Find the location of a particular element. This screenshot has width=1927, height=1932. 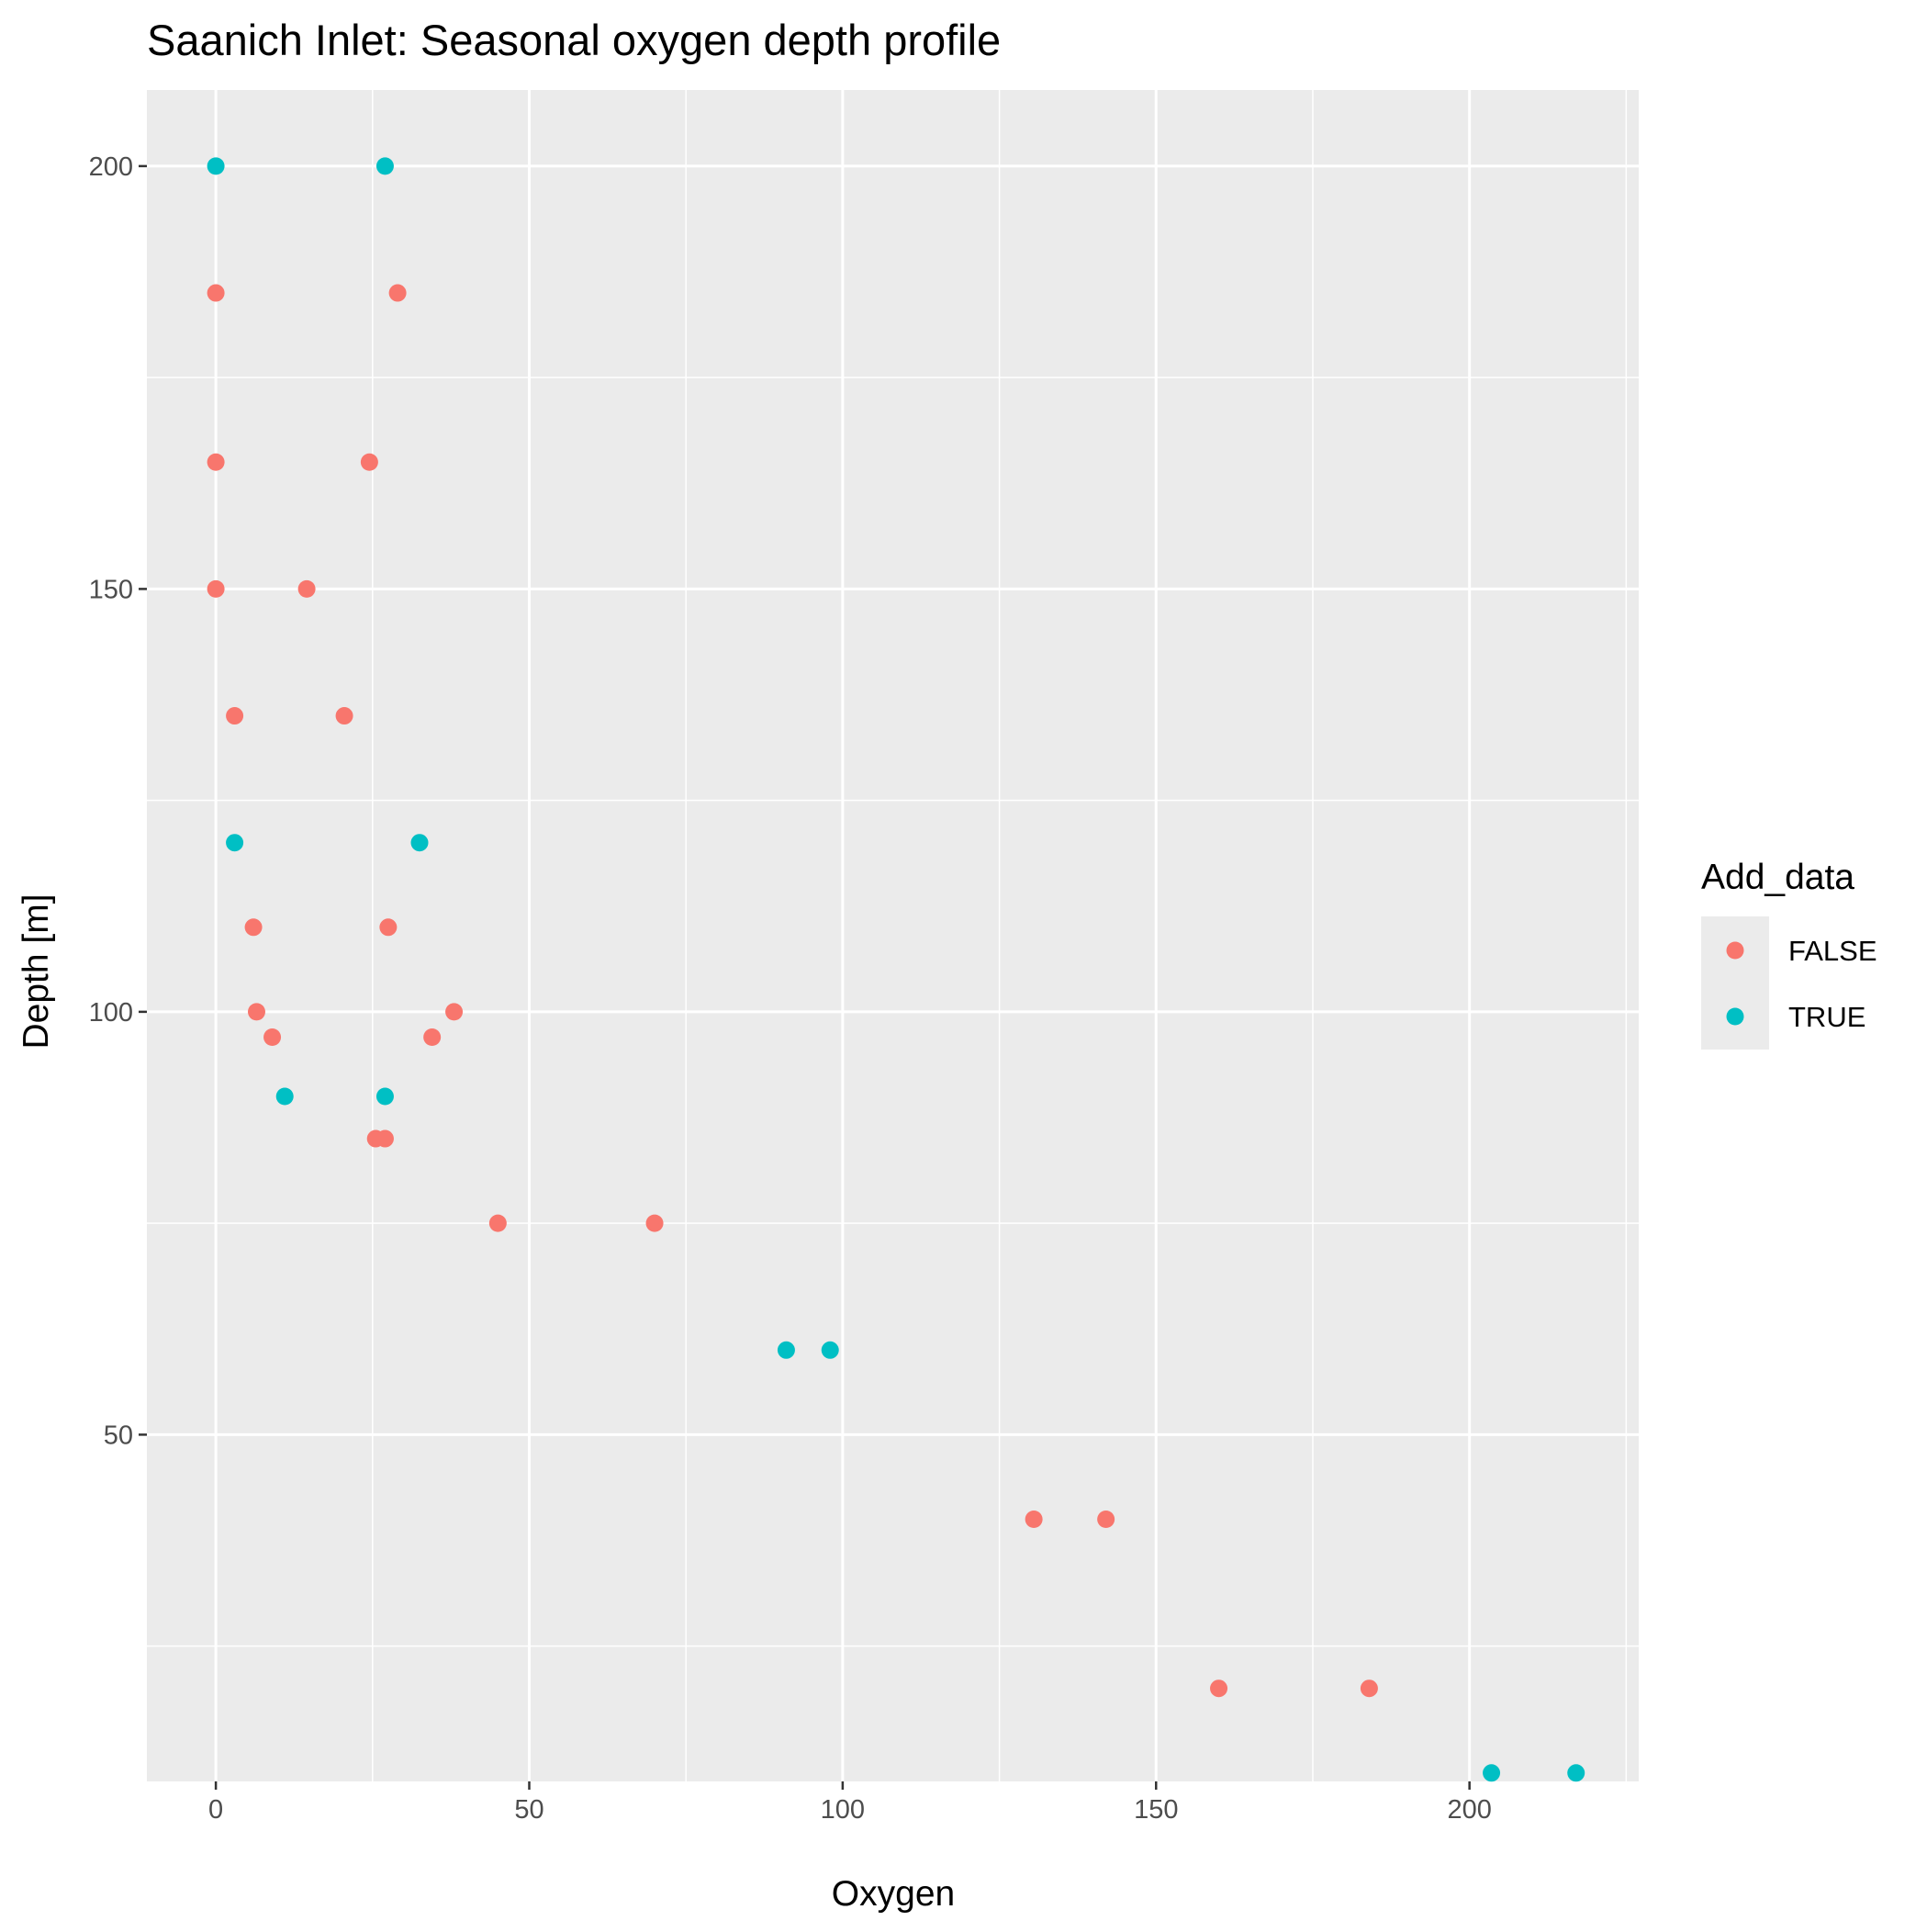

legend-title: Add_data is located at coordinates (1778, 877).